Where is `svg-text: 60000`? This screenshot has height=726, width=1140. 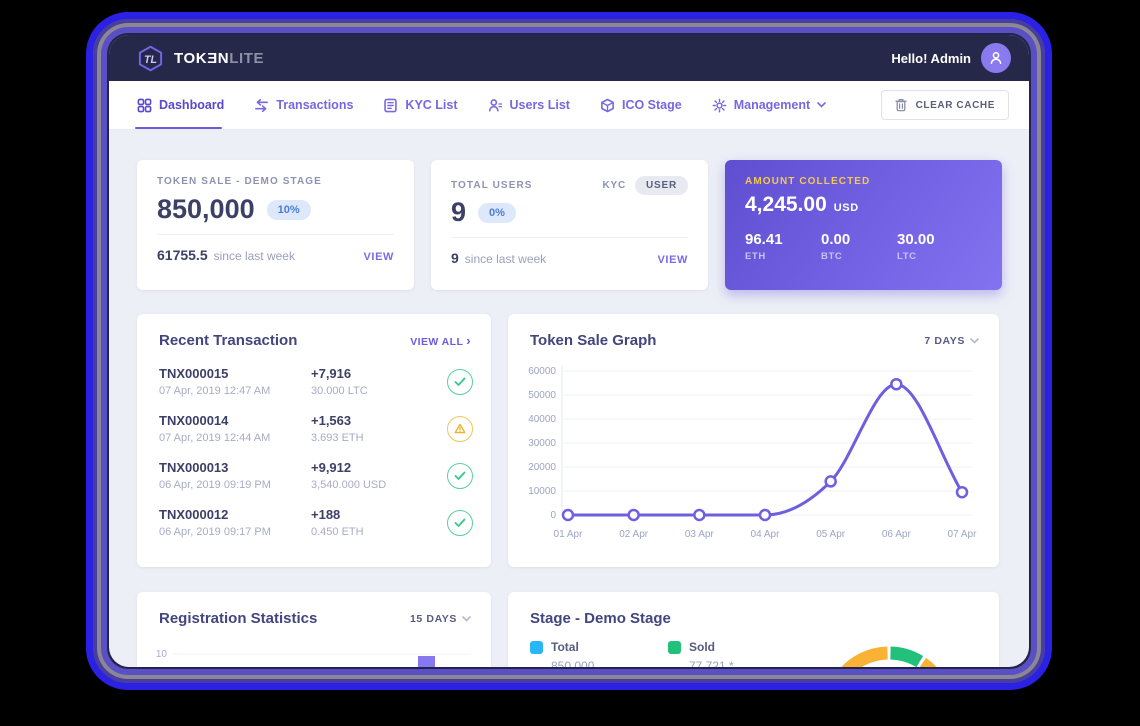
svg-text: 60000 is located at coordinates (542, 371).